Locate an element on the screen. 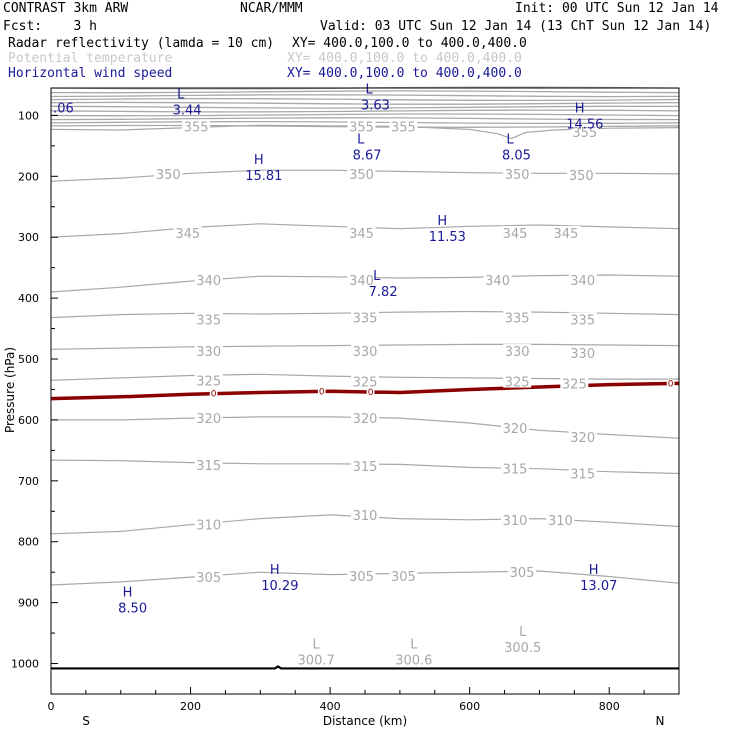 This screenshot has height=740, width=740. wind-extremum-value: 15.81 is located at coordinates (263, 176).